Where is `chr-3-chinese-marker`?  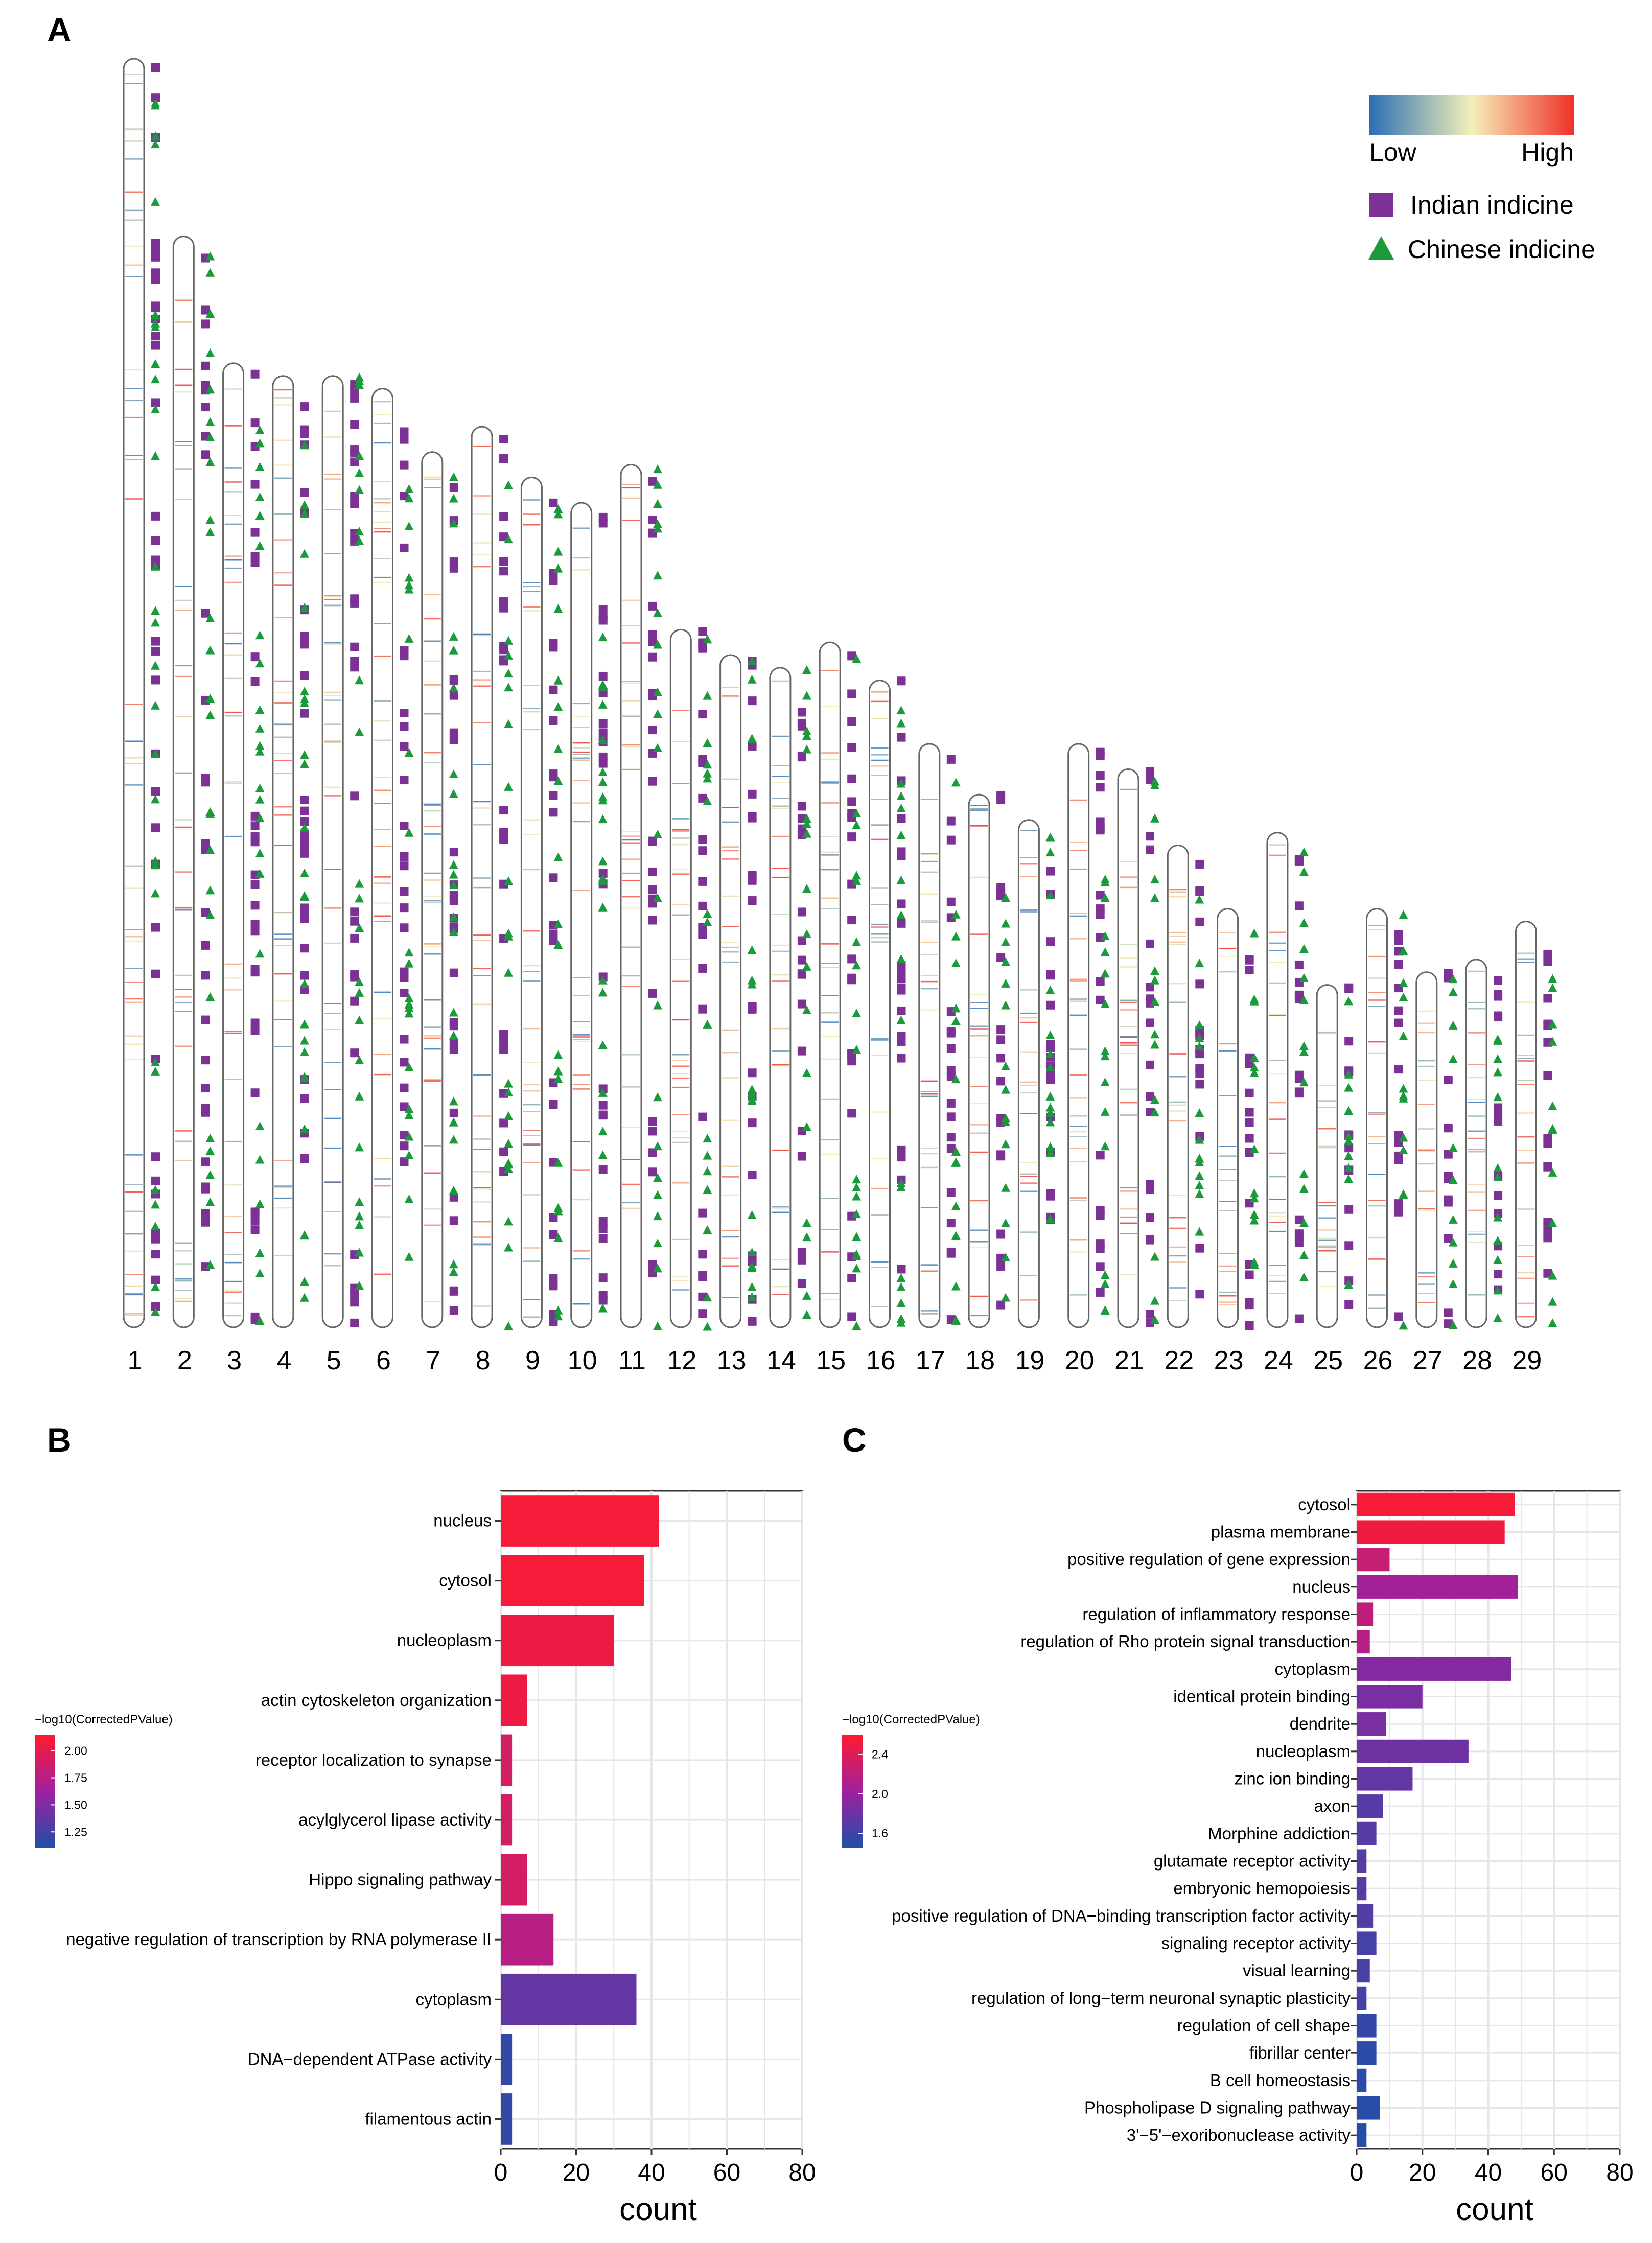
chr-3-chinese-marker is located at coordinates (260, 443).